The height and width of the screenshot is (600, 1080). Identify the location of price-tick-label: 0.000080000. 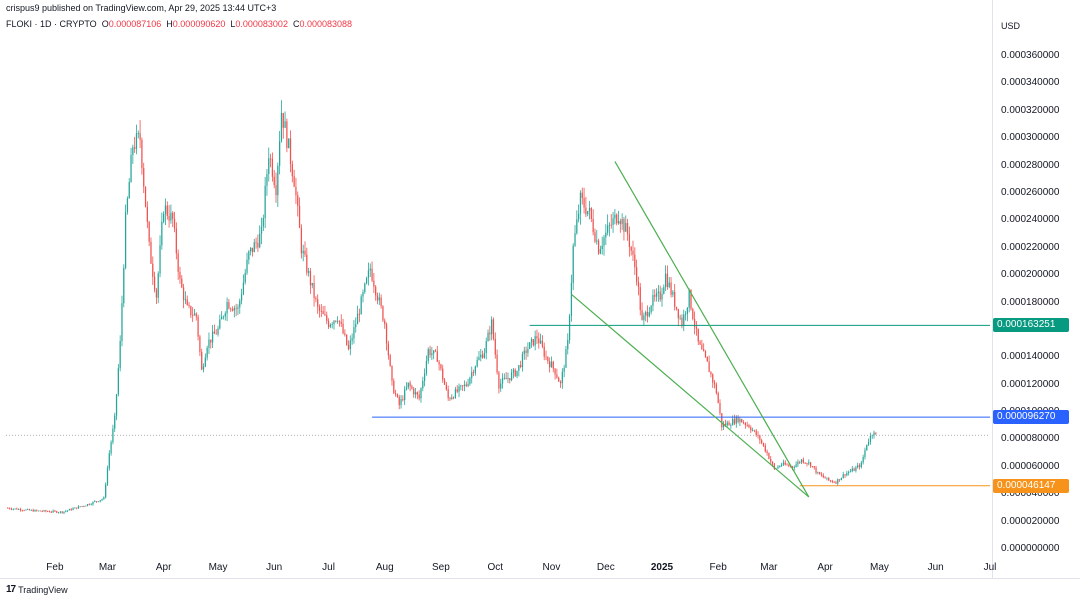
(1030, 439).